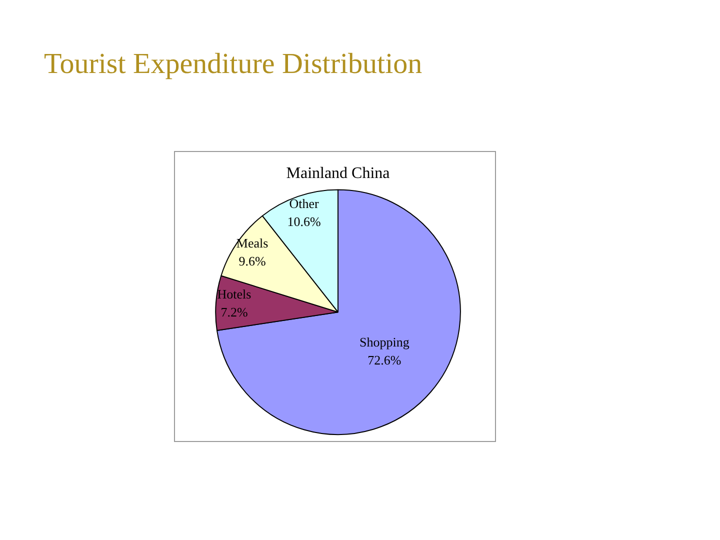  Describe the element at coordinates (234, 294) in the screenshot. I see `slice-label: Hotels` at that location.